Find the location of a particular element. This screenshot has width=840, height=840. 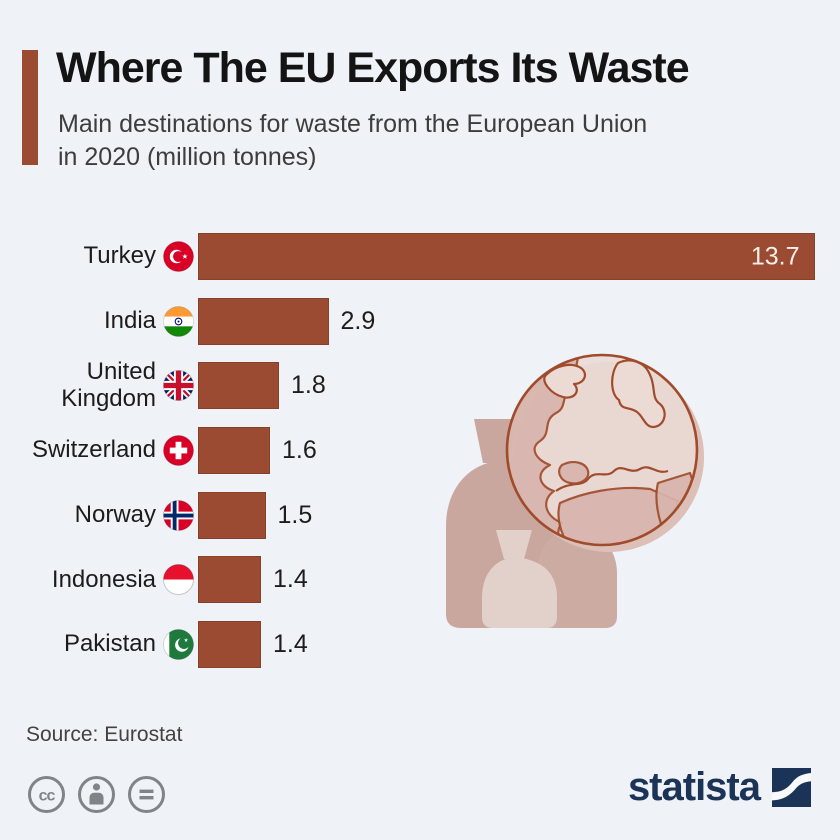

country-label: Indonesia is located at coordinates (103, 579).